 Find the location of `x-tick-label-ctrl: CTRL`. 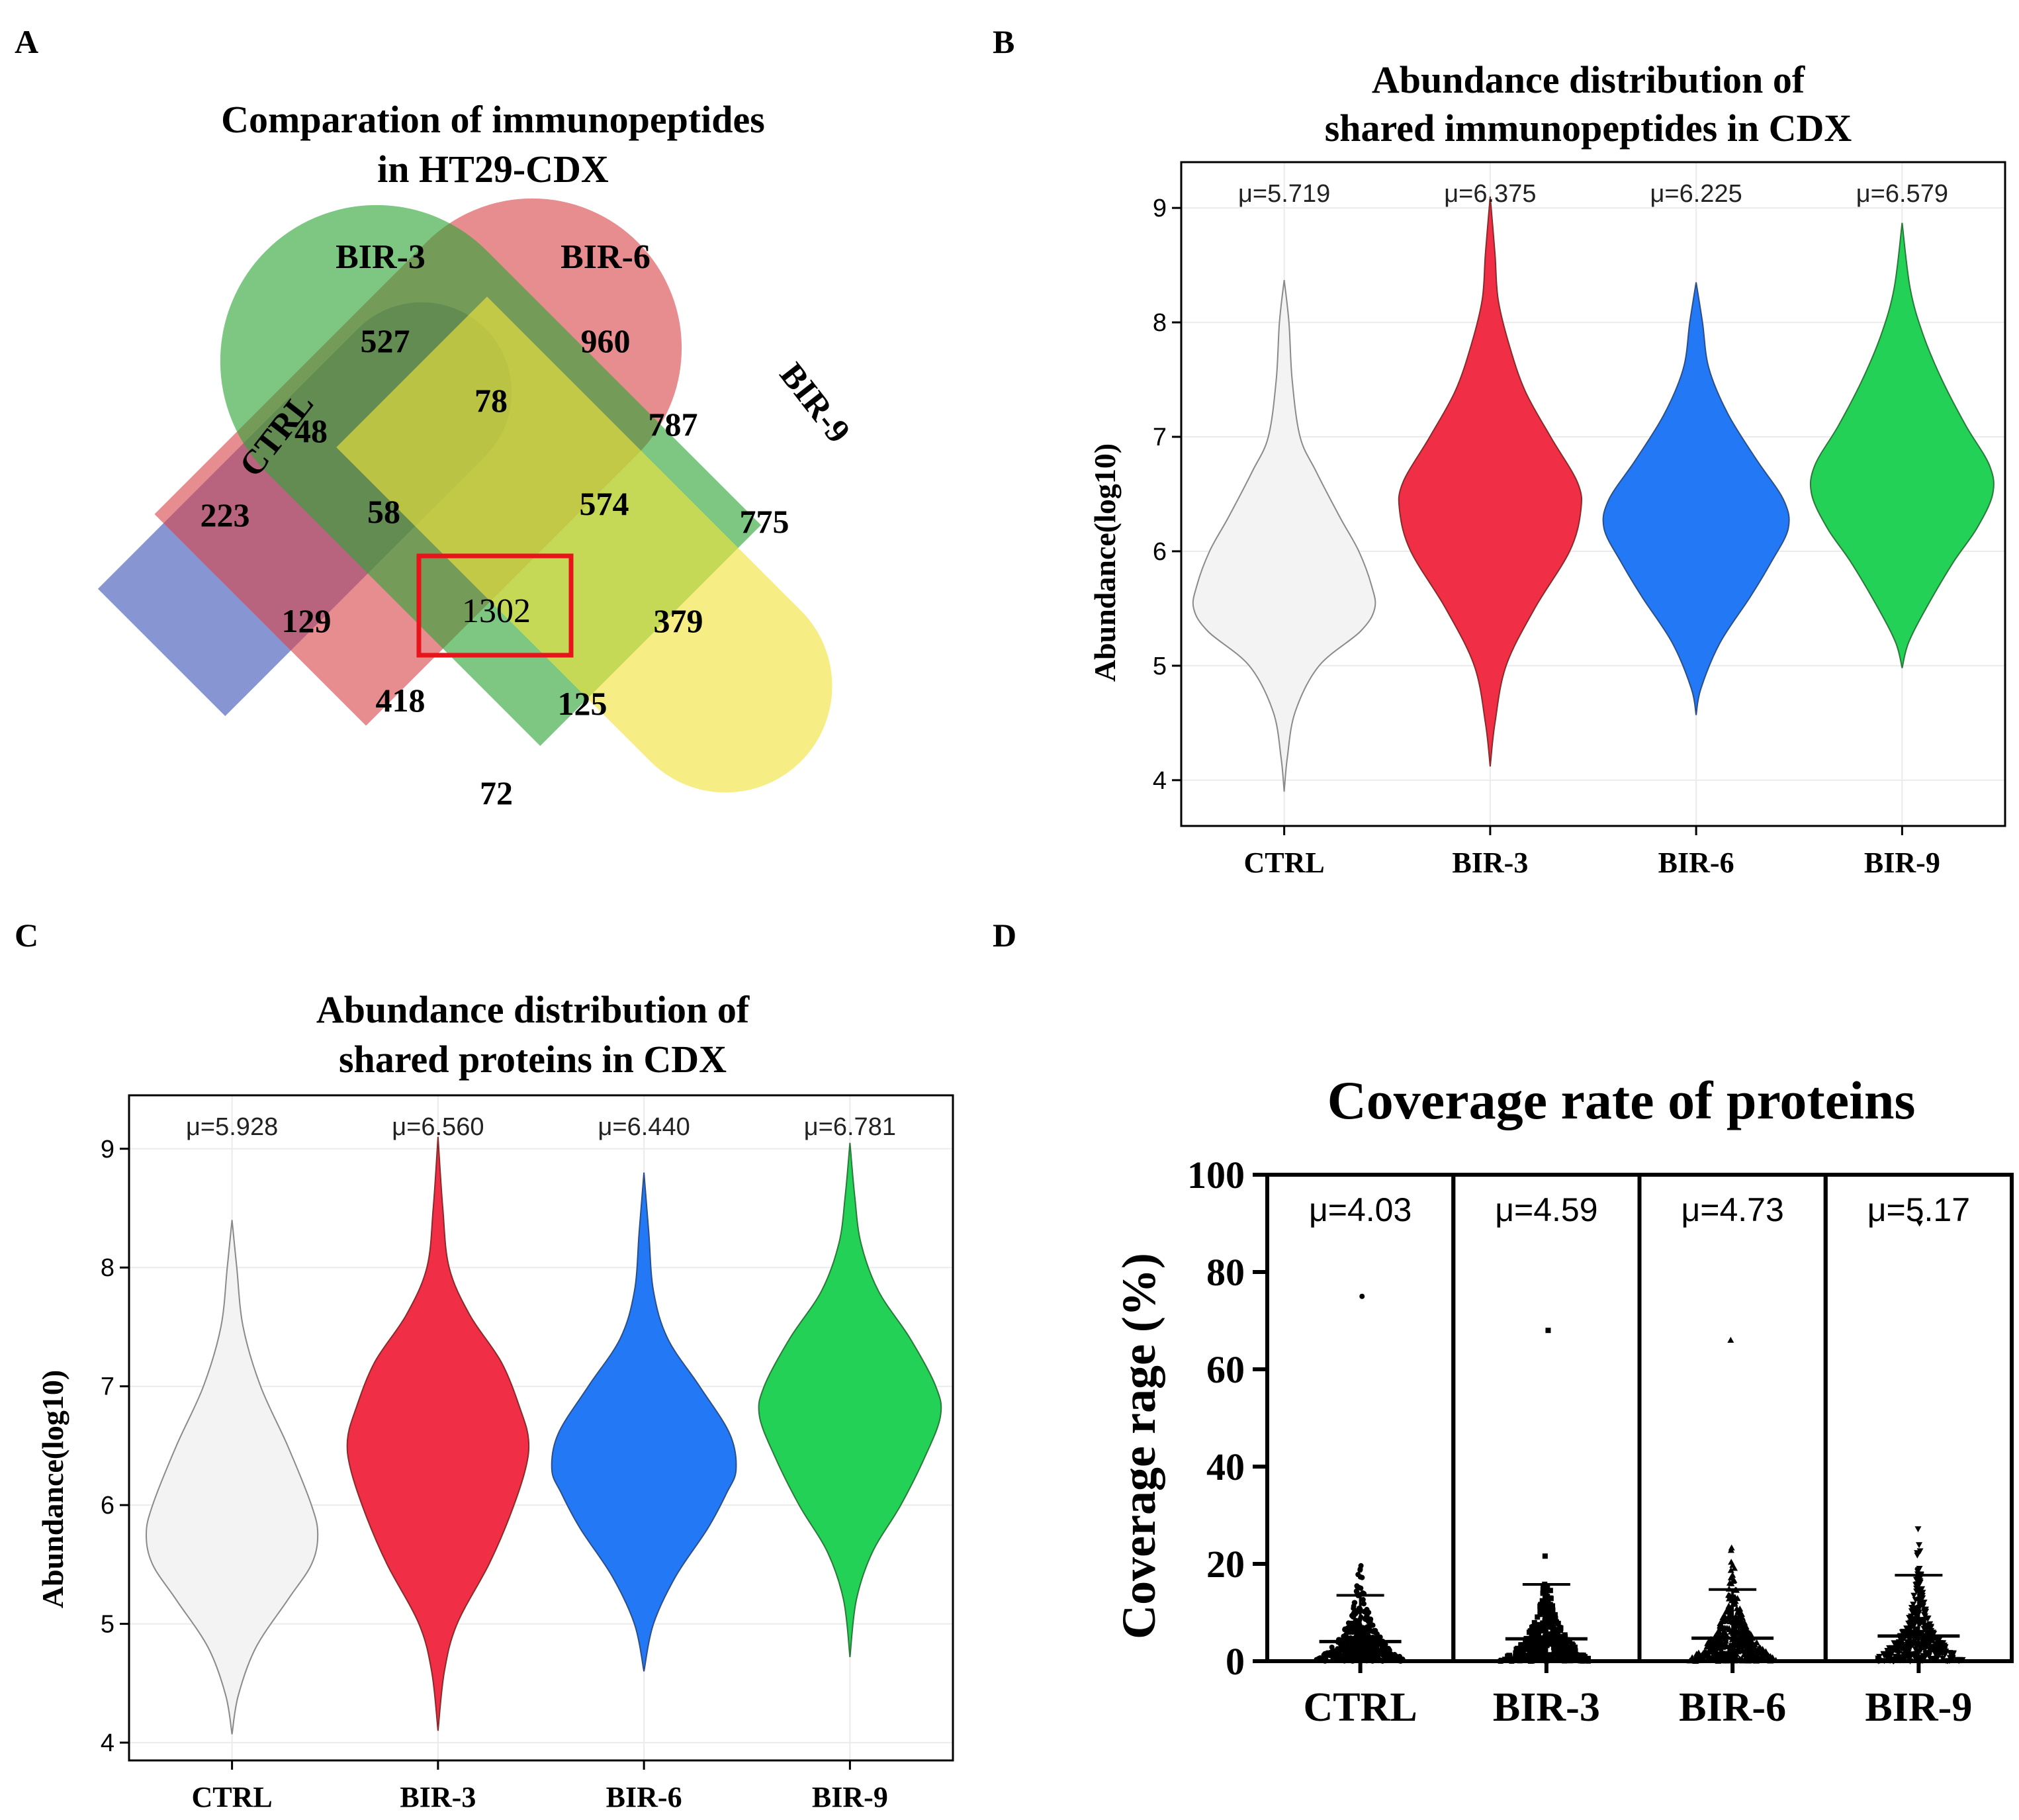

x-tick-label-ctrl: CTRL is located at coordinates (1360, 1707).